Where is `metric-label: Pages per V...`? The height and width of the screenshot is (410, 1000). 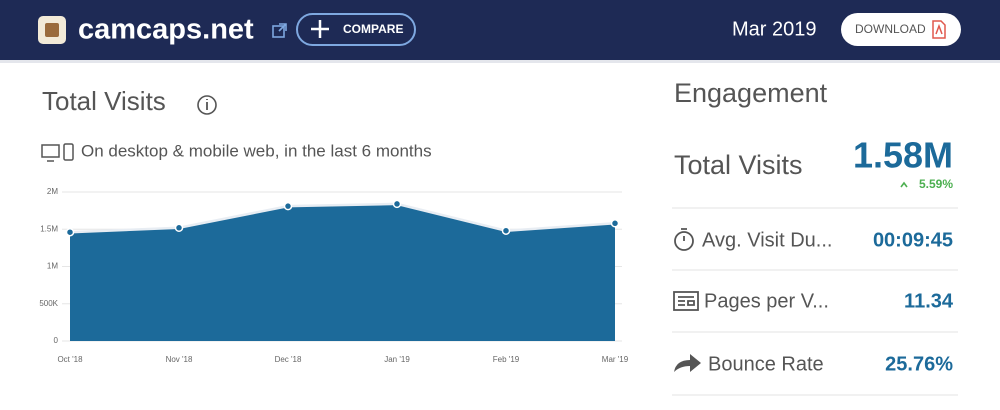
metric-label: Pages per V... is located at coordinates (766, 301).